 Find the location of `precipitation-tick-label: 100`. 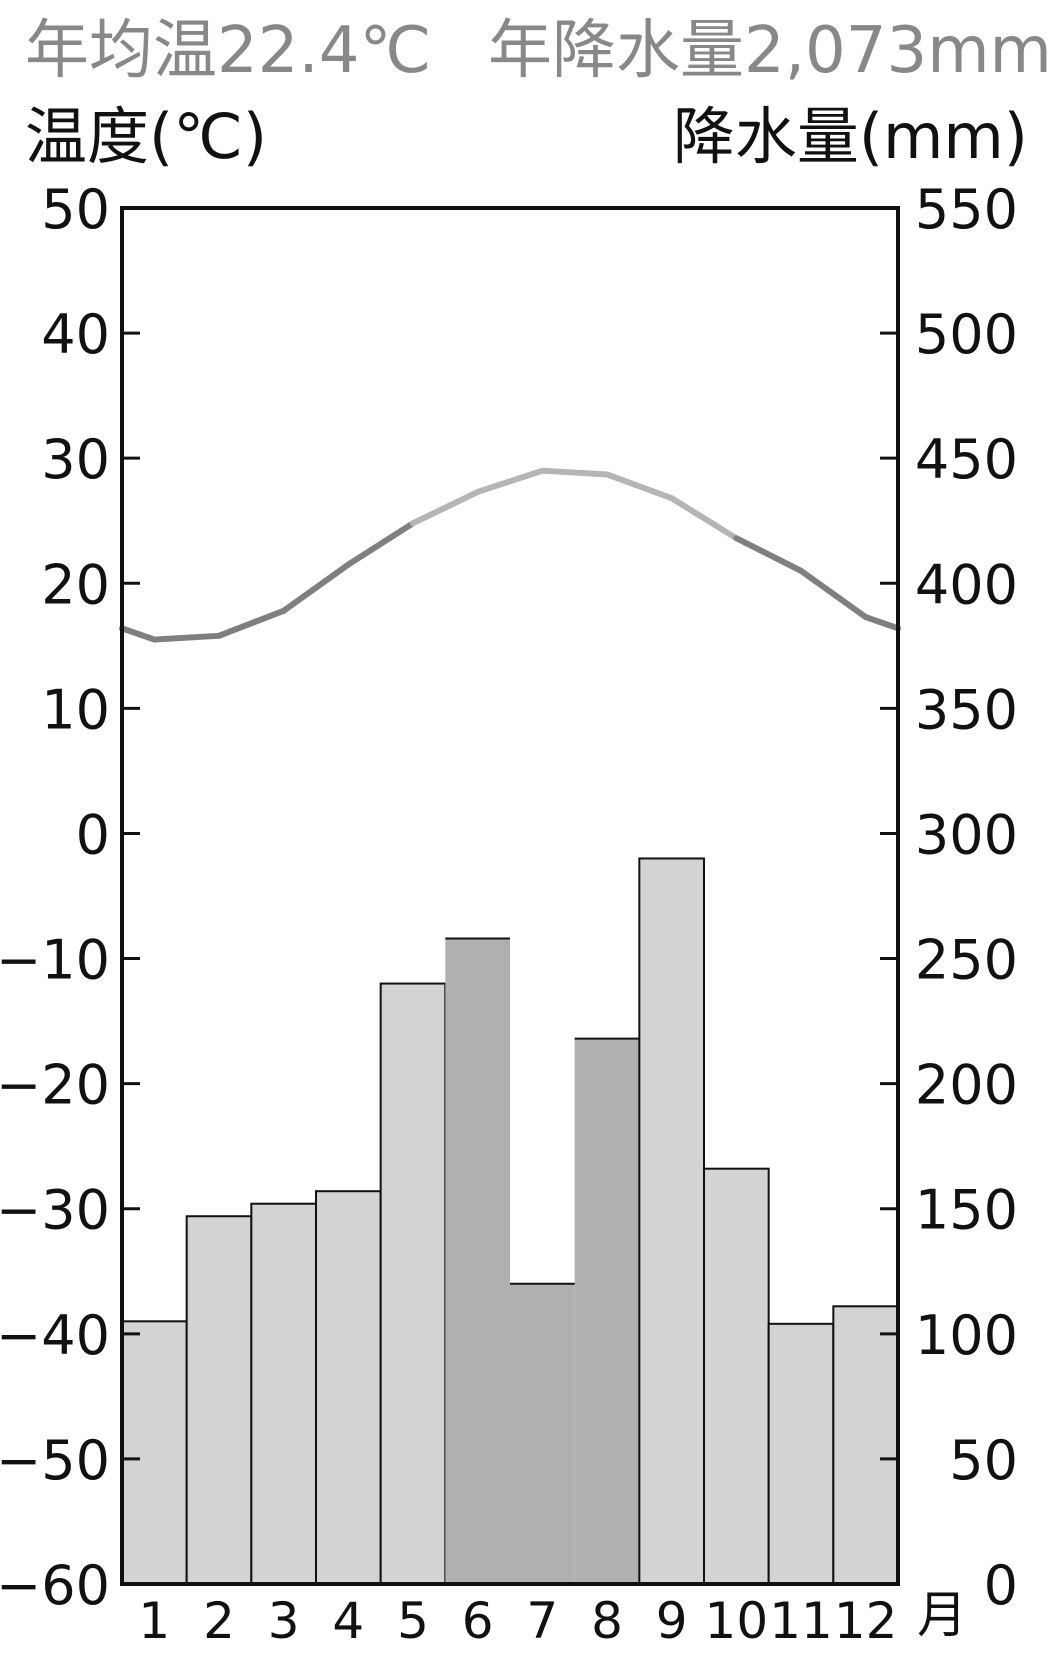

precipitation-tick-label: 100 is located at coordinates (966, 1335).